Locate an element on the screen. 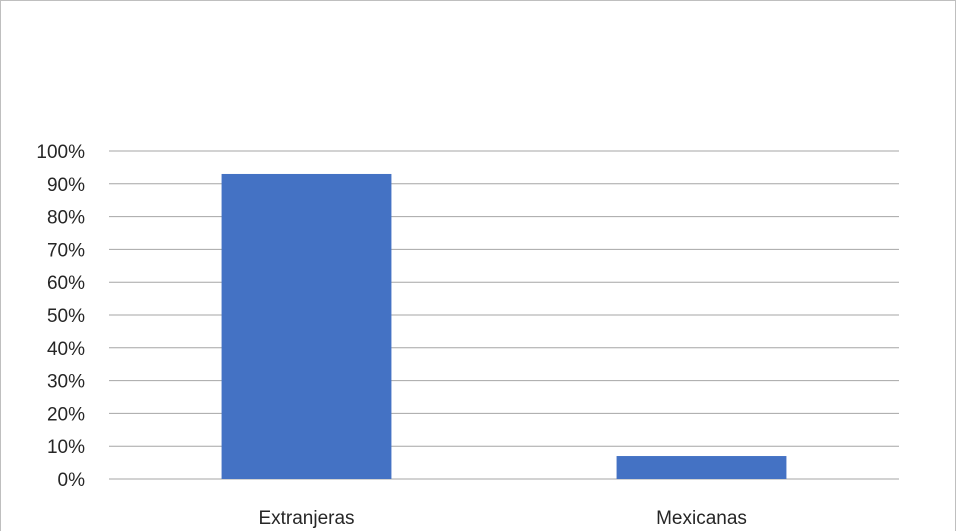  x-axis-category-labels: Extranjeras Mexicanas is located at coordinates (502, 518).